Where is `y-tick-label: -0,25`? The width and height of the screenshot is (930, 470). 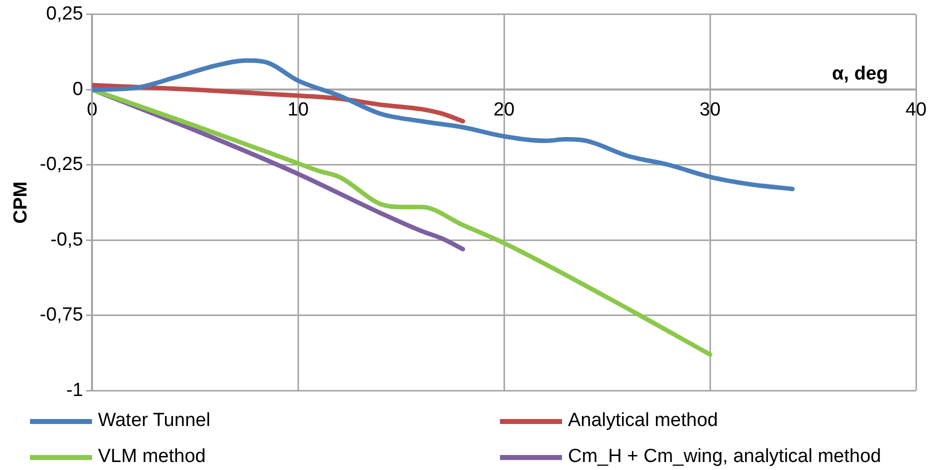 y-tick-label: -0,25 is located at coordinates (62, 165).